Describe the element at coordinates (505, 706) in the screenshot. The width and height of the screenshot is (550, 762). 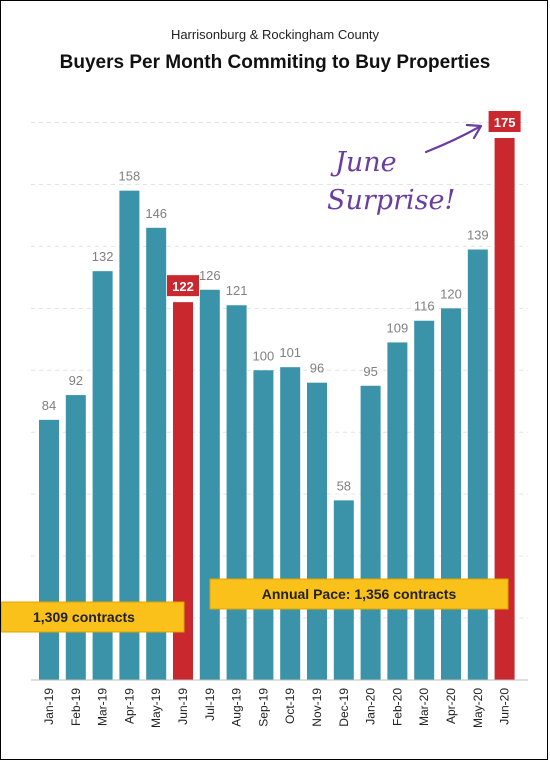
I see `x-tick-jun-20: Jun-20` at that location.